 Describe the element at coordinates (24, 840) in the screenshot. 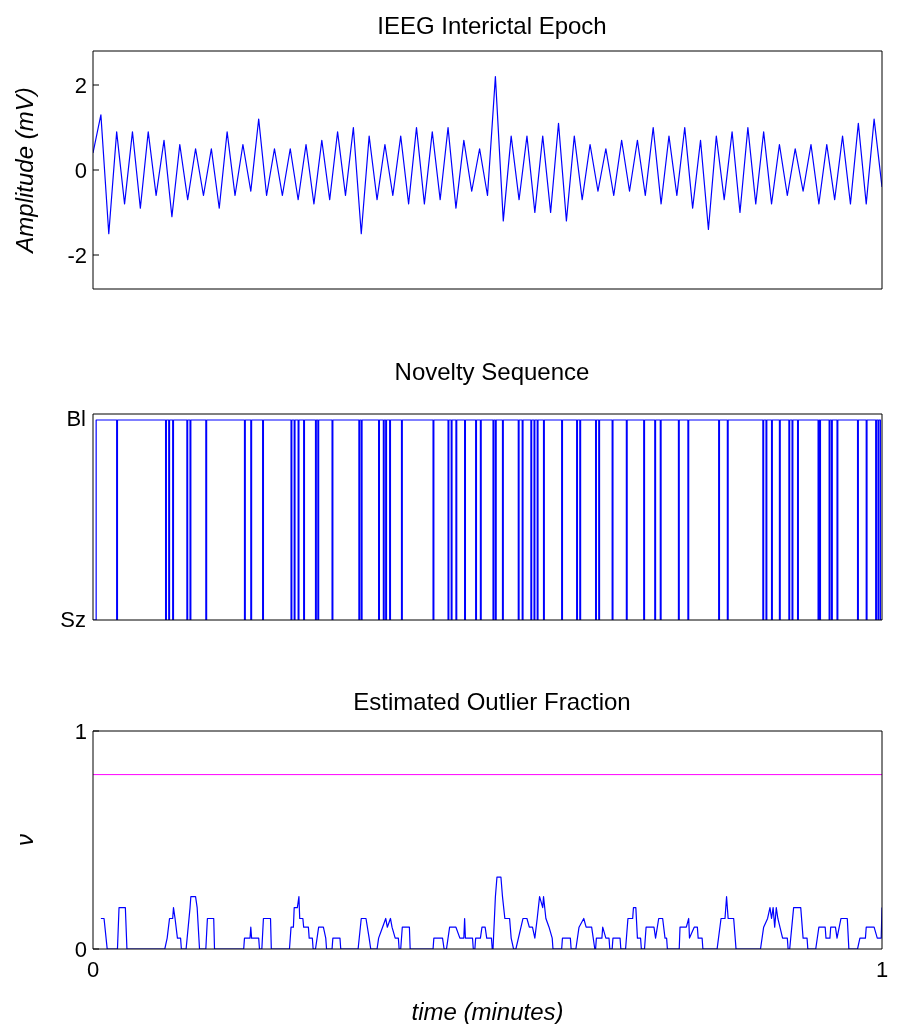

I see `y-axis-title: ν` at that location.